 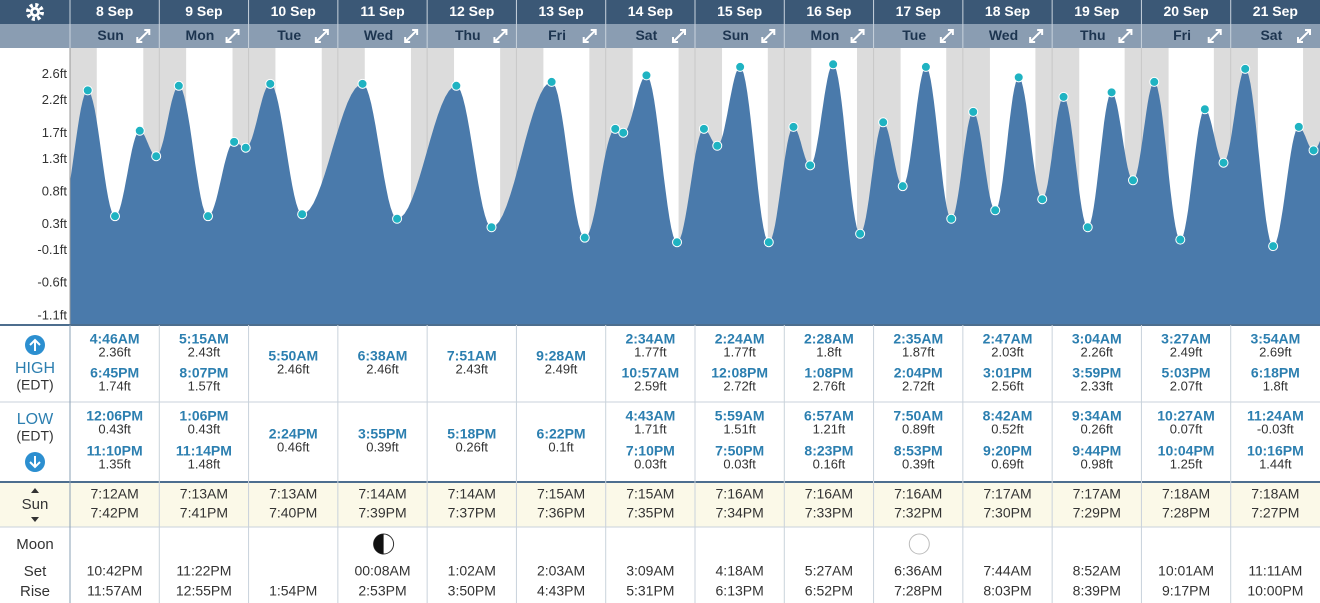 I want to click on date-label: 16 Sep, so click(x=828, y=11).